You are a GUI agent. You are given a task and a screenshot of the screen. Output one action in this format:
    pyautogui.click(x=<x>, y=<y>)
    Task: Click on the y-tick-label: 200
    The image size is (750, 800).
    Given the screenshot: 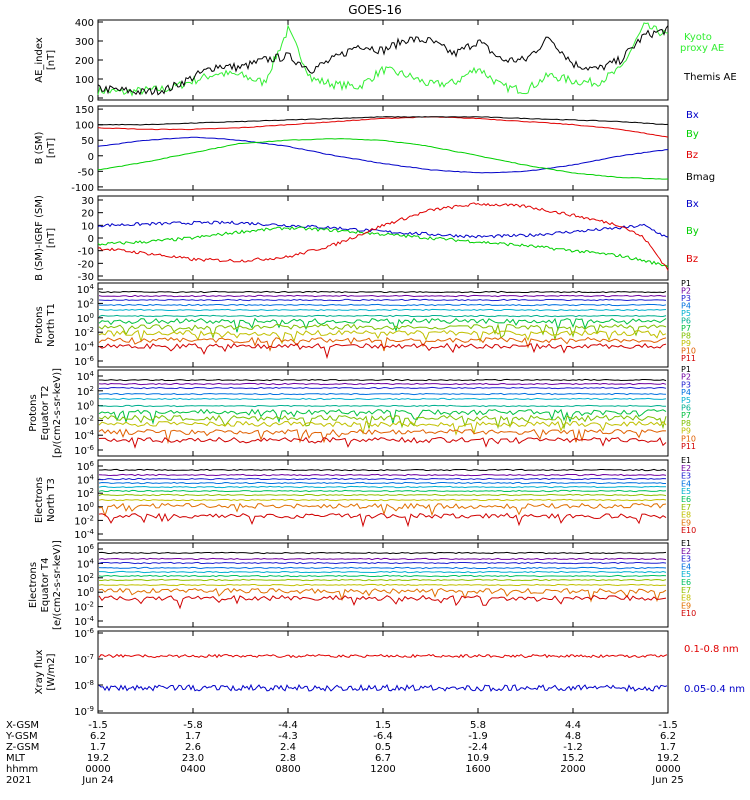 What is the action you would take?
    pyautogui.click(x=84, y=61)
    